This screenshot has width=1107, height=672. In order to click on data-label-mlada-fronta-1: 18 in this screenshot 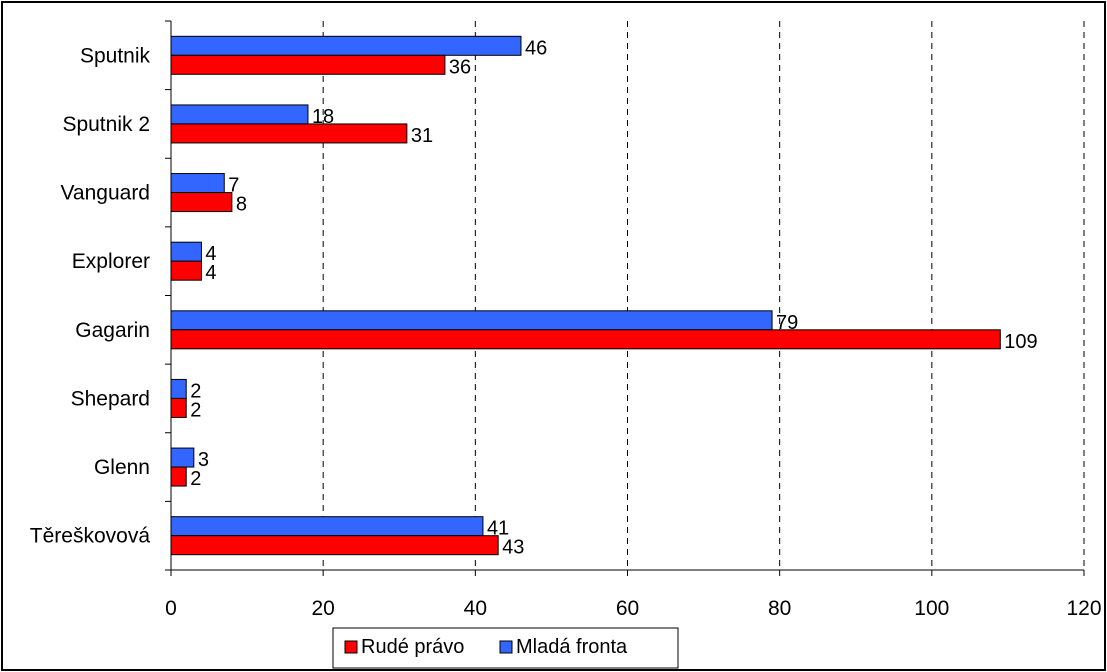, I will do `click(323, 117)`.